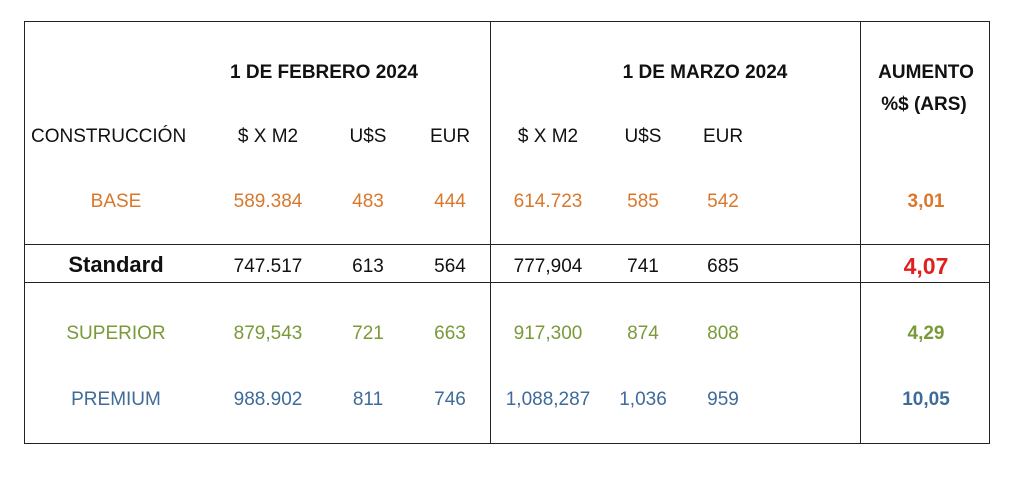 The image size is (1024, 493). I want to click on row-superior-mar-ars: 917,300, so click(548, 333).